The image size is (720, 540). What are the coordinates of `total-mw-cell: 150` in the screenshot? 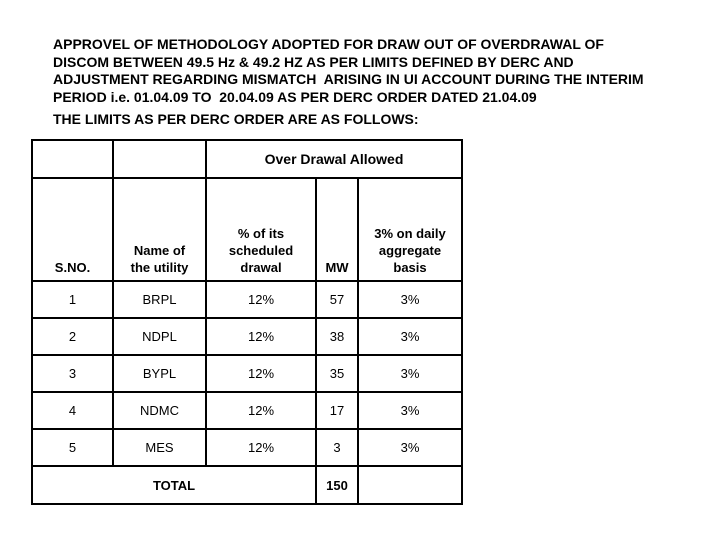 It's located at (337, 485).